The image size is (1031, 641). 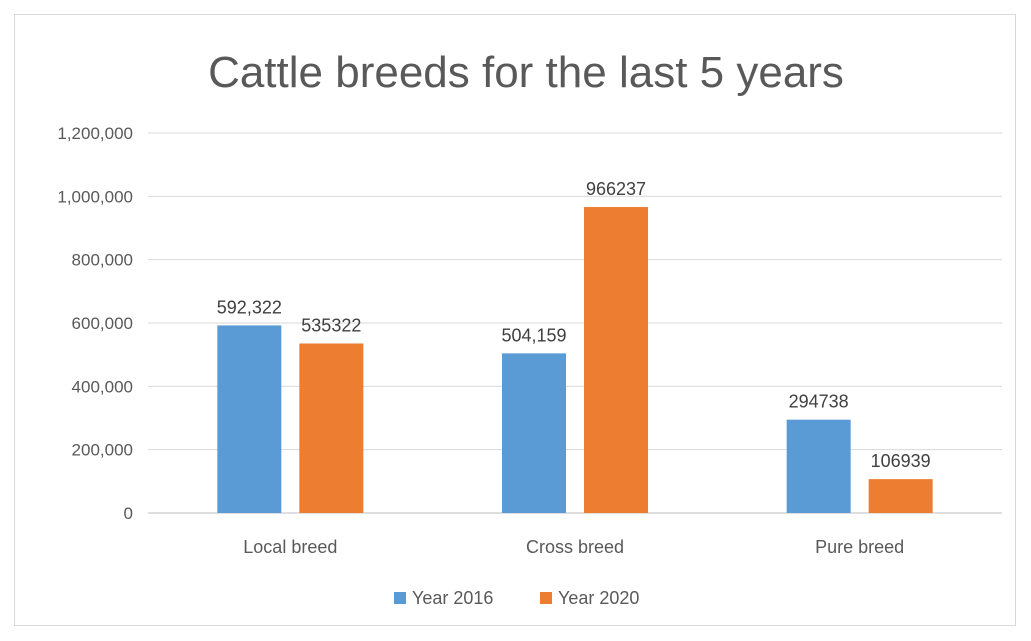 What do you see at coordinates (534, 433) in the screenshot?
I see `bar-year-2016-cross-breed` at bounding box center [534, 433].